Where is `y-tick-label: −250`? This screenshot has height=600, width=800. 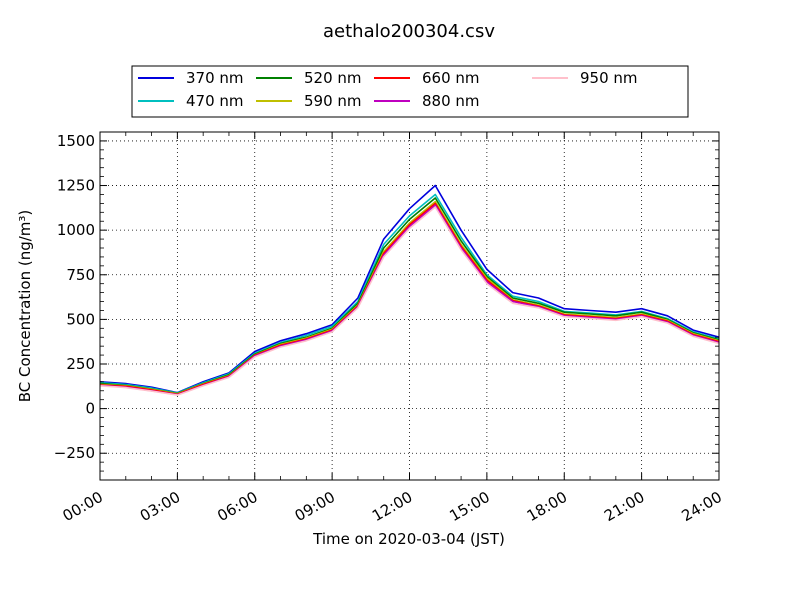 y-tick-label: −250 is located at coordinates (74, 453).